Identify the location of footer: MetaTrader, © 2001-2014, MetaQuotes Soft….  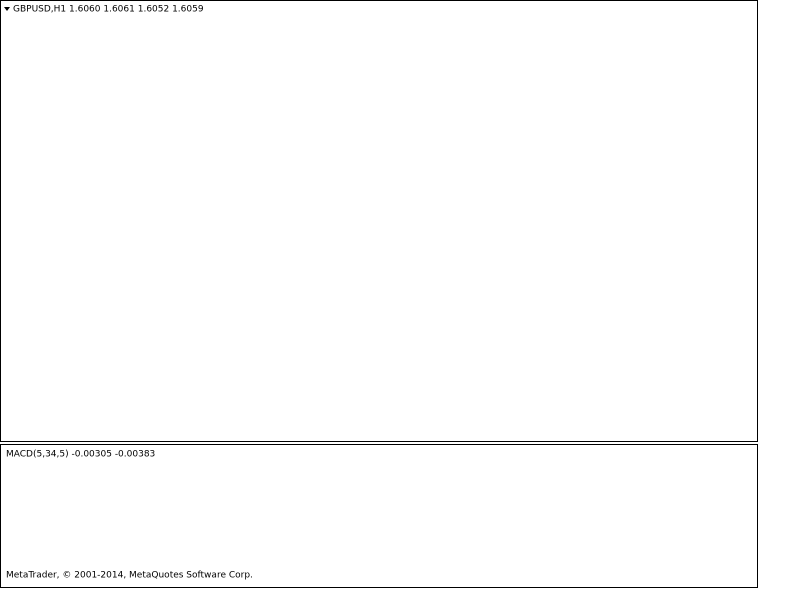
(129, 576).